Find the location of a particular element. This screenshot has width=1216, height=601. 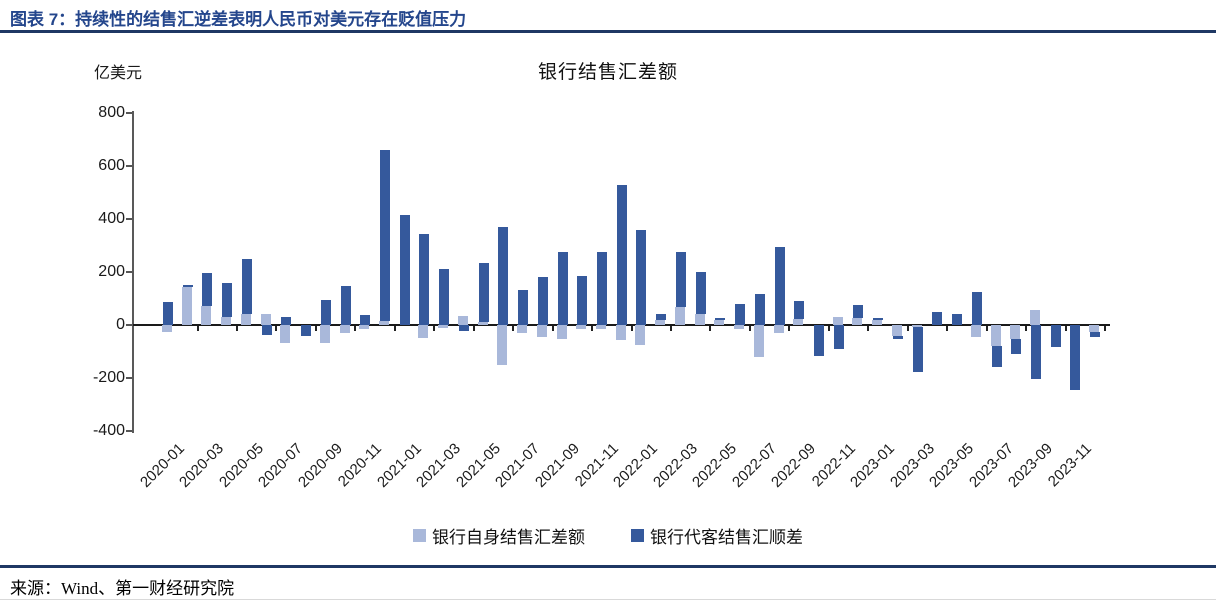

y-axis-tick-label: -200 is located at coordinates (108, 377).